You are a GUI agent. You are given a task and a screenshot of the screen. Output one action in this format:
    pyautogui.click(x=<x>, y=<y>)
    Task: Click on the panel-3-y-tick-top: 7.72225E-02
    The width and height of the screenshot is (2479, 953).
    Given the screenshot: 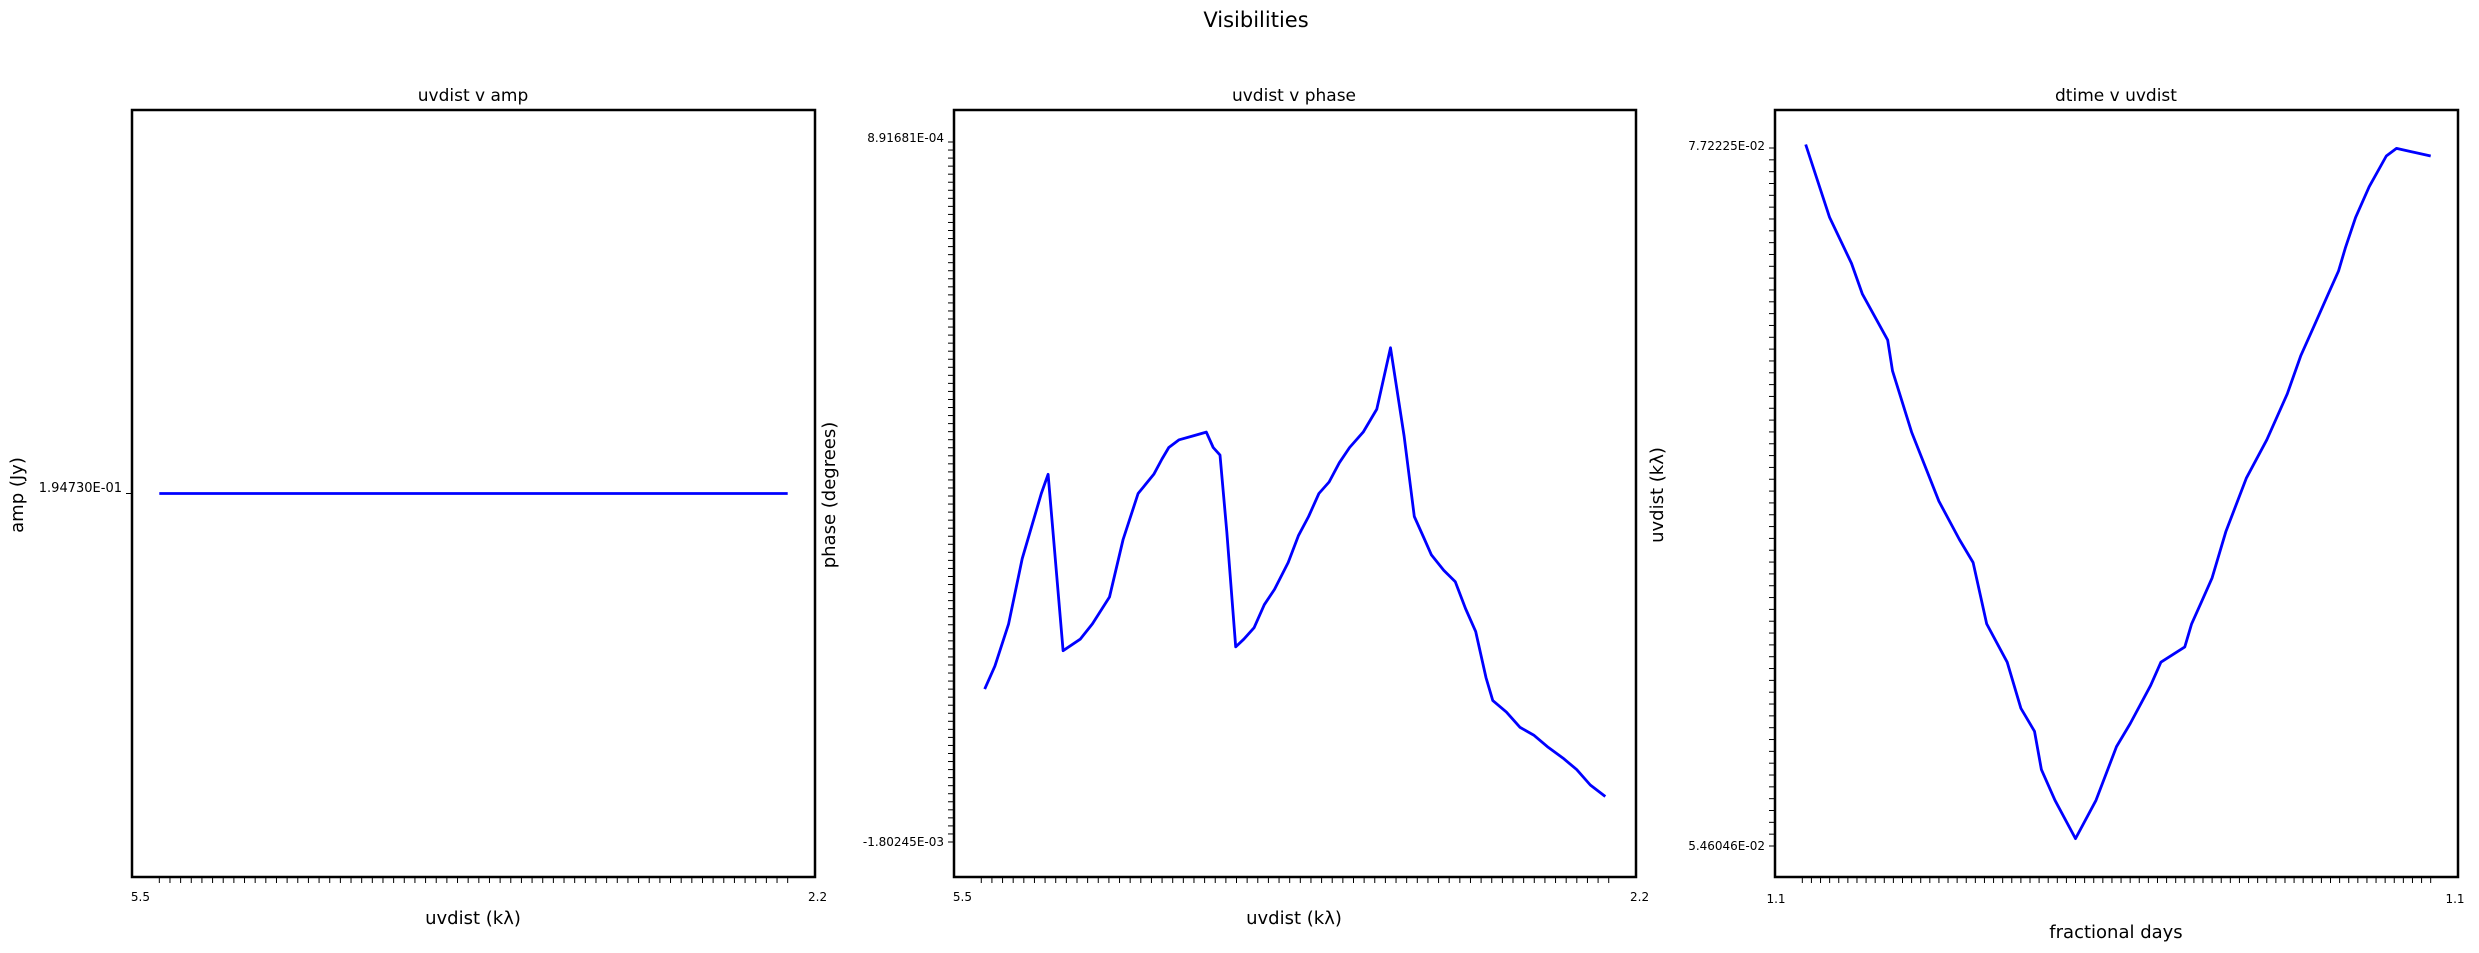 What is the action you would take?
    pyautogui.click(x=1726, y=146)
    